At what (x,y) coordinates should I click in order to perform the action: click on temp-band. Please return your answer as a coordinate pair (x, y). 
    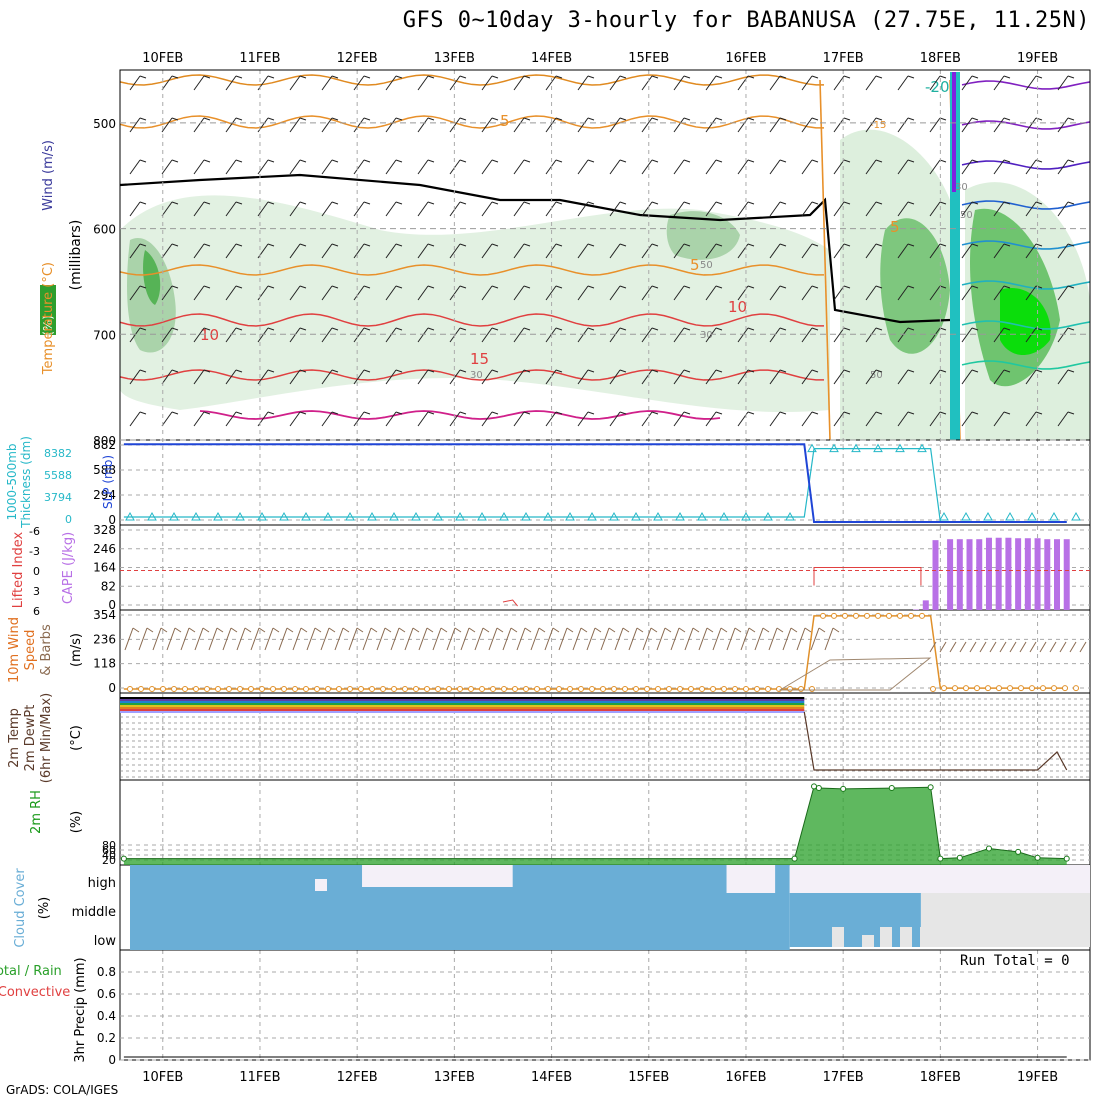
    Looking at the image, I should click on (462, 710).